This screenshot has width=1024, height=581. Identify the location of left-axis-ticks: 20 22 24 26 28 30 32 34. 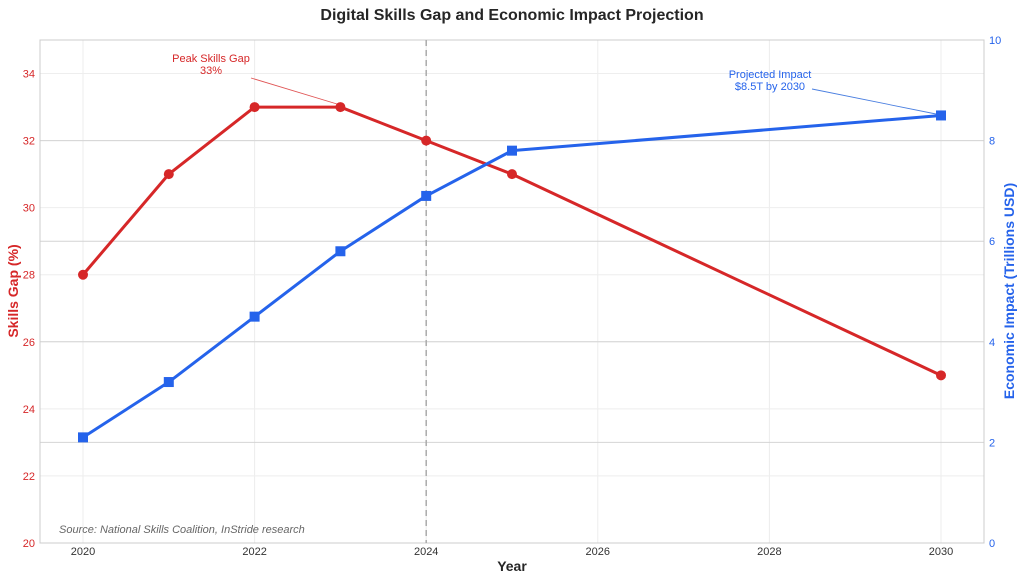
(29, 309).